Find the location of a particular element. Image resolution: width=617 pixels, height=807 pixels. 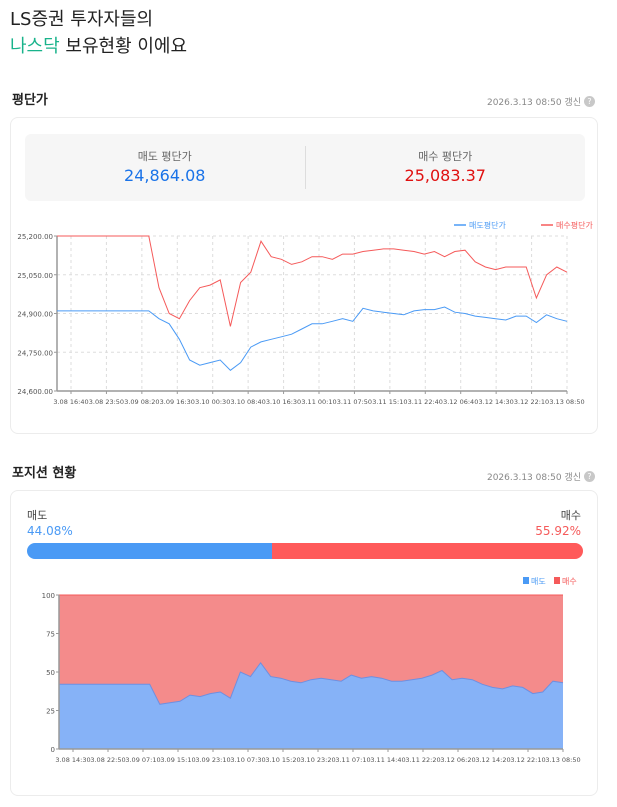

x-tick-label: 3.10 08:40 is located at coordinates (248, 402).